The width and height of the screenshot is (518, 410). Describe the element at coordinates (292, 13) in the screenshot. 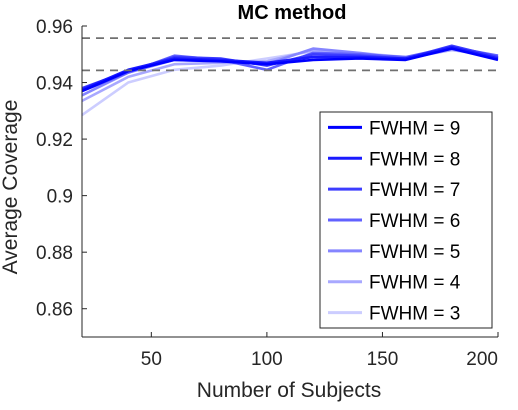

I see `chart-title: MC method` at that location.